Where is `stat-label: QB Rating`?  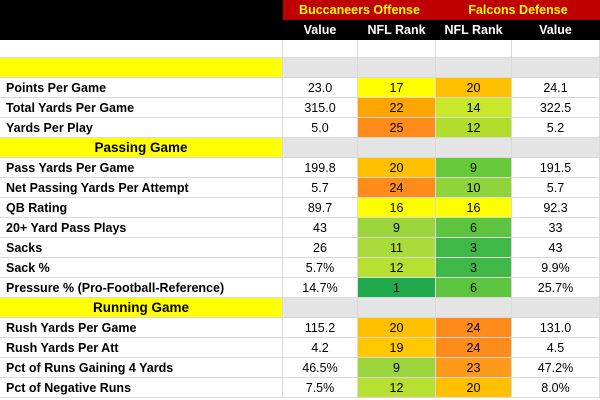 stat-label: QB Rating is located at coordinates (141, 208).